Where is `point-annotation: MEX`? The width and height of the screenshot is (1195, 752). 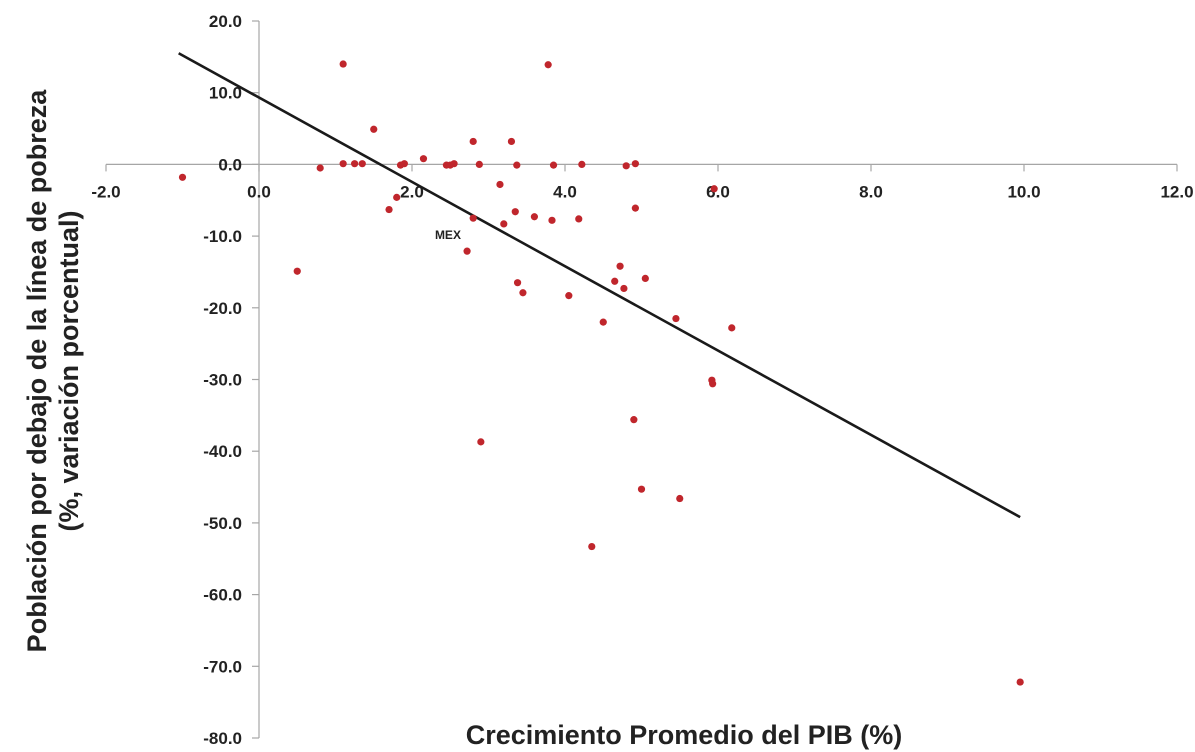
point-annotation: MEX is located at coordinates (448, 235).